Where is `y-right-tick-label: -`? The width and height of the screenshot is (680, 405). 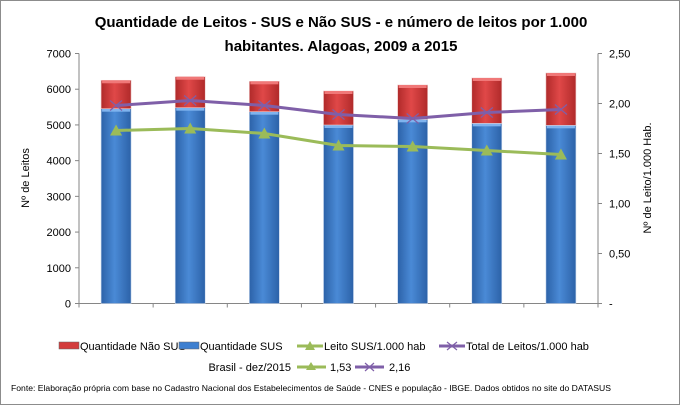
y-right-tick-label: - is located at coordinates (611, 305).